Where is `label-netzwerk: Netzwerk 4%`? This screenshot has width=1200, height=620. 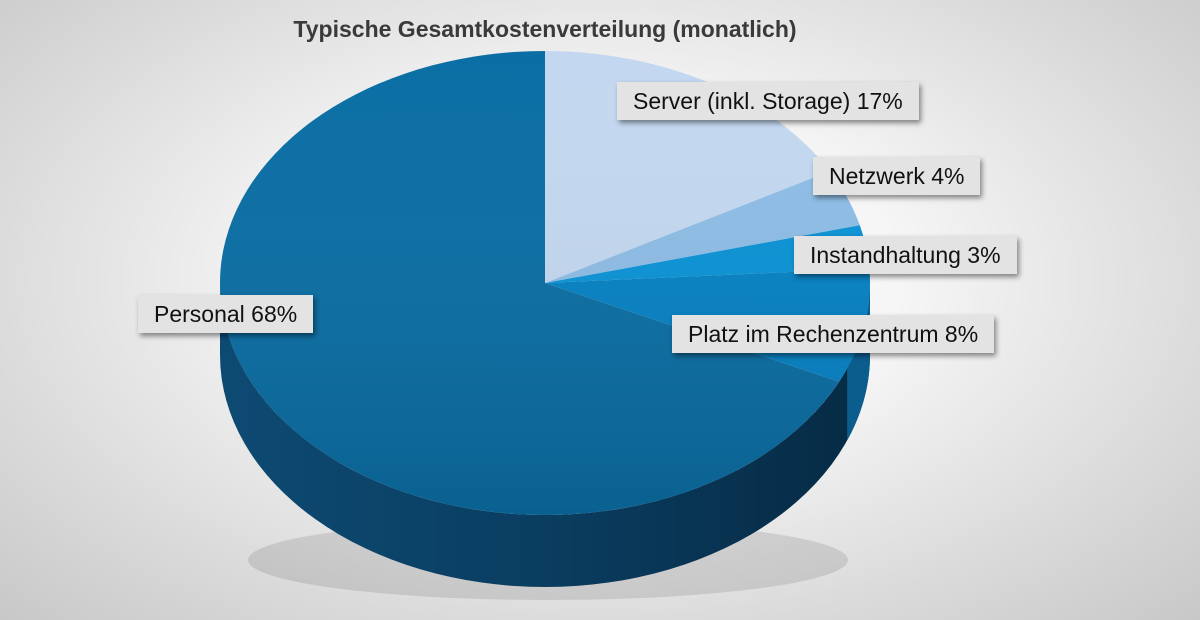
label-netzwerk: Netzwerk 4% is located at coordinates (897, 176).